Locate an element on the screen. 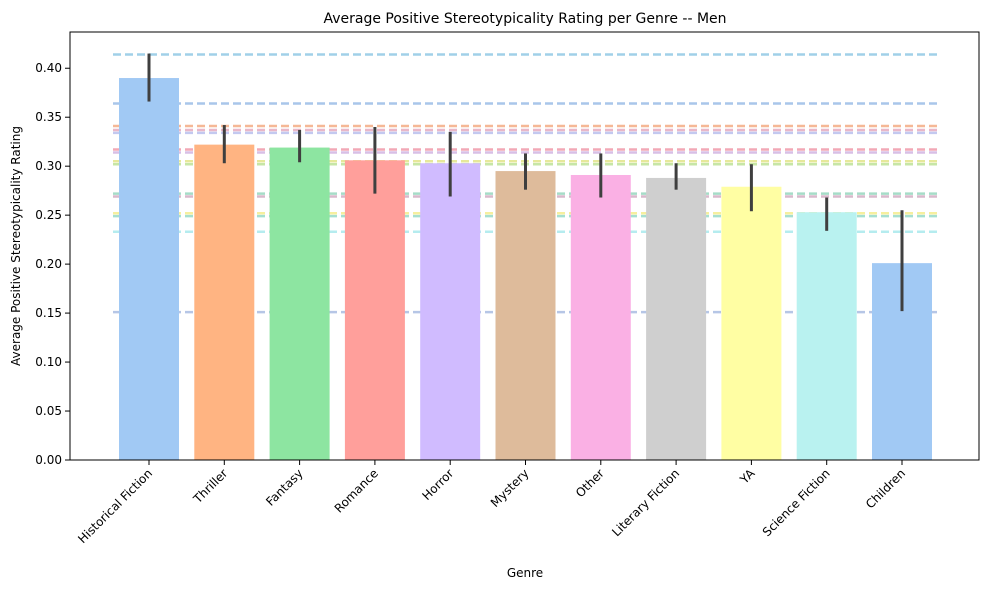  y-axis: 0.00 0.05 0.10 0.15 0.20 0.25 0.30 0.35 0.40 is located at coordinates (52, 264).